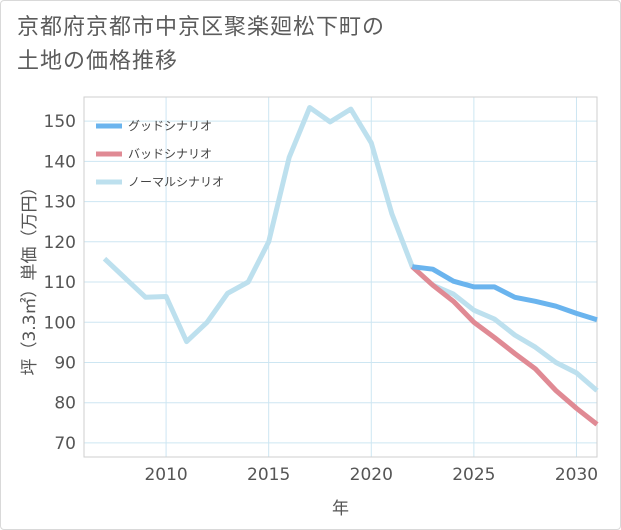  Describe the element at coordinates (60, 122) in the screenshot. I see `y-tick-label: 150` at that location.